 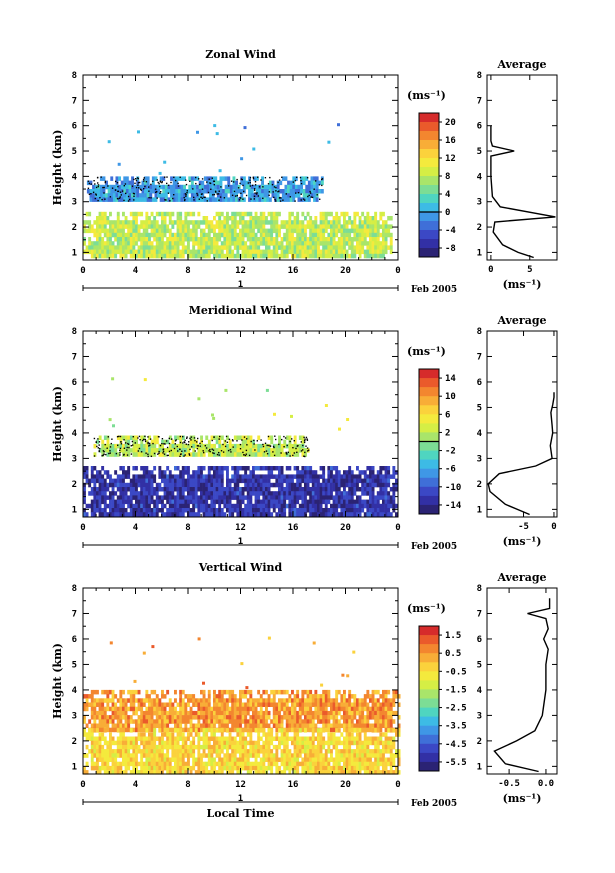 I want to click on x-tick-label: 8, so click(x=187, y=271).